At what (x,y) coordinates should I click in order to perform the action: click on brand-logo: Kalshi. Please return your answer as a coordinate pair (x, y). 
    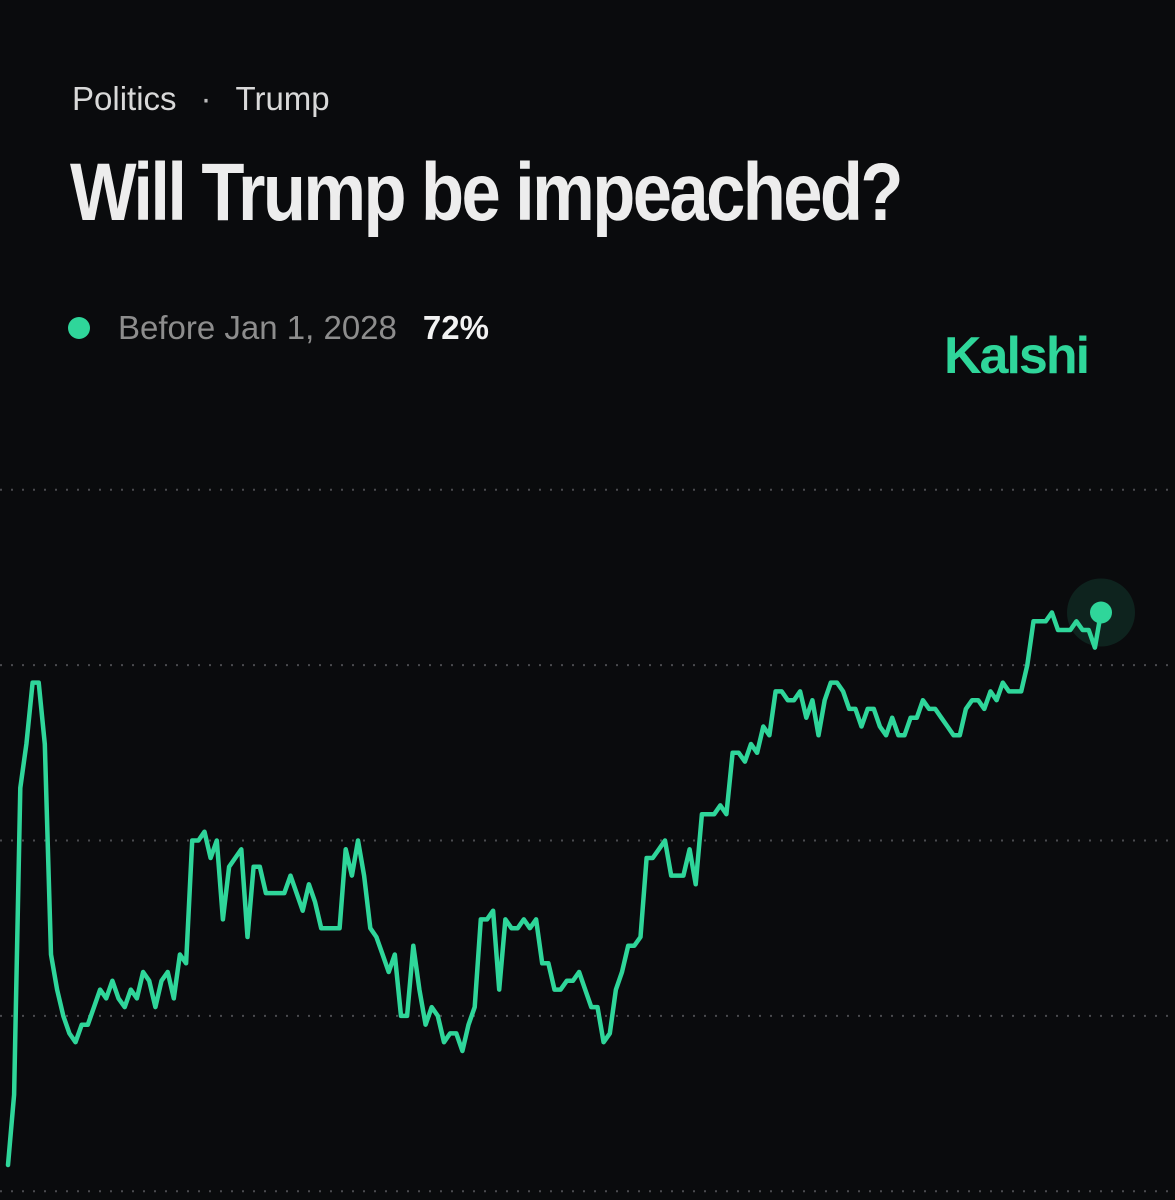
    Looking at the image, I should click on (1017, 356).